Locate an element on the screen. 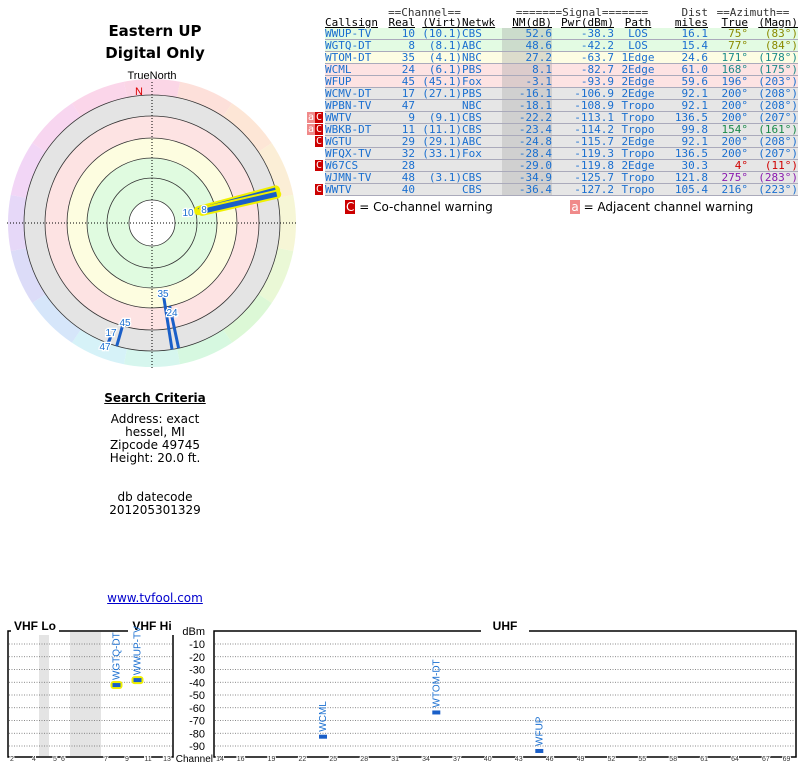 The width and height of the screenshot is (800, 768). cell-virt: (33.1) is located at coordinates (438, 153).